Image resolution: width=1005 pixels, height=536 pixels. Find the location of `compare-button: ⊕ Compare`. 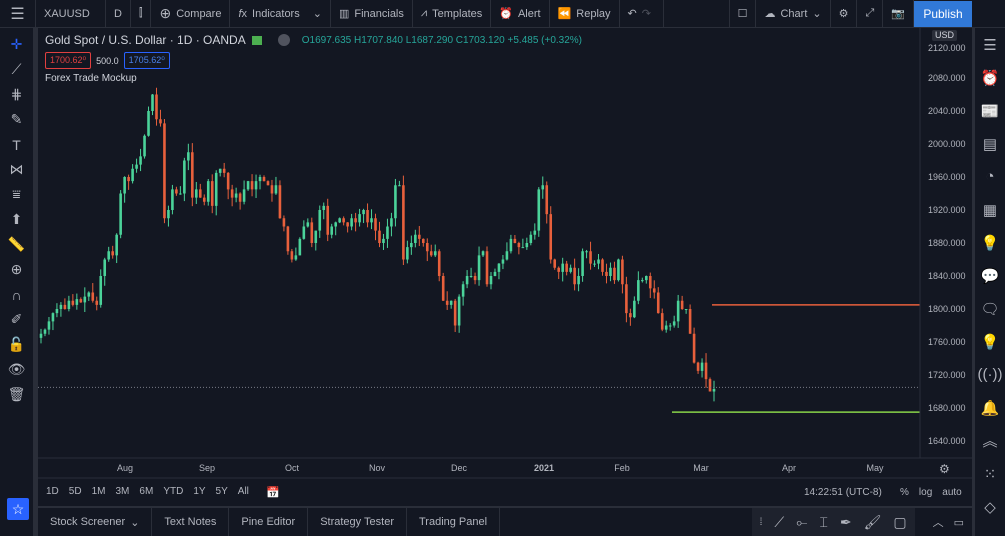

compare-button: ⊕ Compare is located at coordinates (191, 14).